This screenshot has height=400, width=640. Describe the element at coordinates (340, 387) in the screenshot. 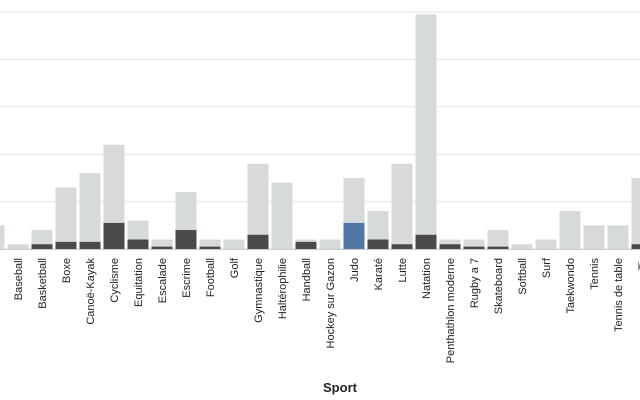

I see `x-axis-title: Sport` at that location.